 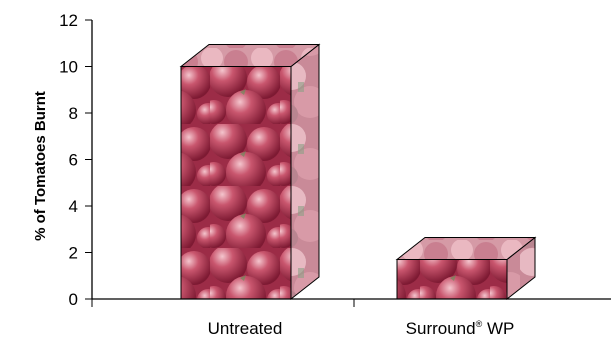 I want to click on y-tick-label: 12, so click(x=68, y=20).